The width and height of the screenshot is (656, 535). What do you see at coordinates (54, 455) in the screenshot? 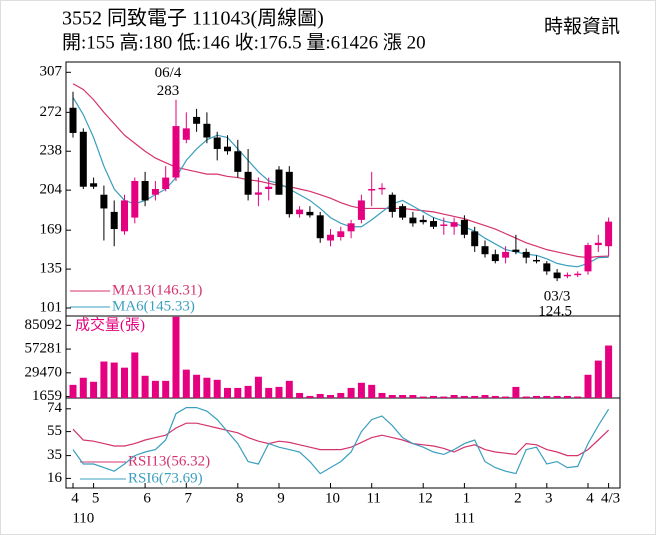
I see `y-tick-label: 35` at bounding box center [54, 455].